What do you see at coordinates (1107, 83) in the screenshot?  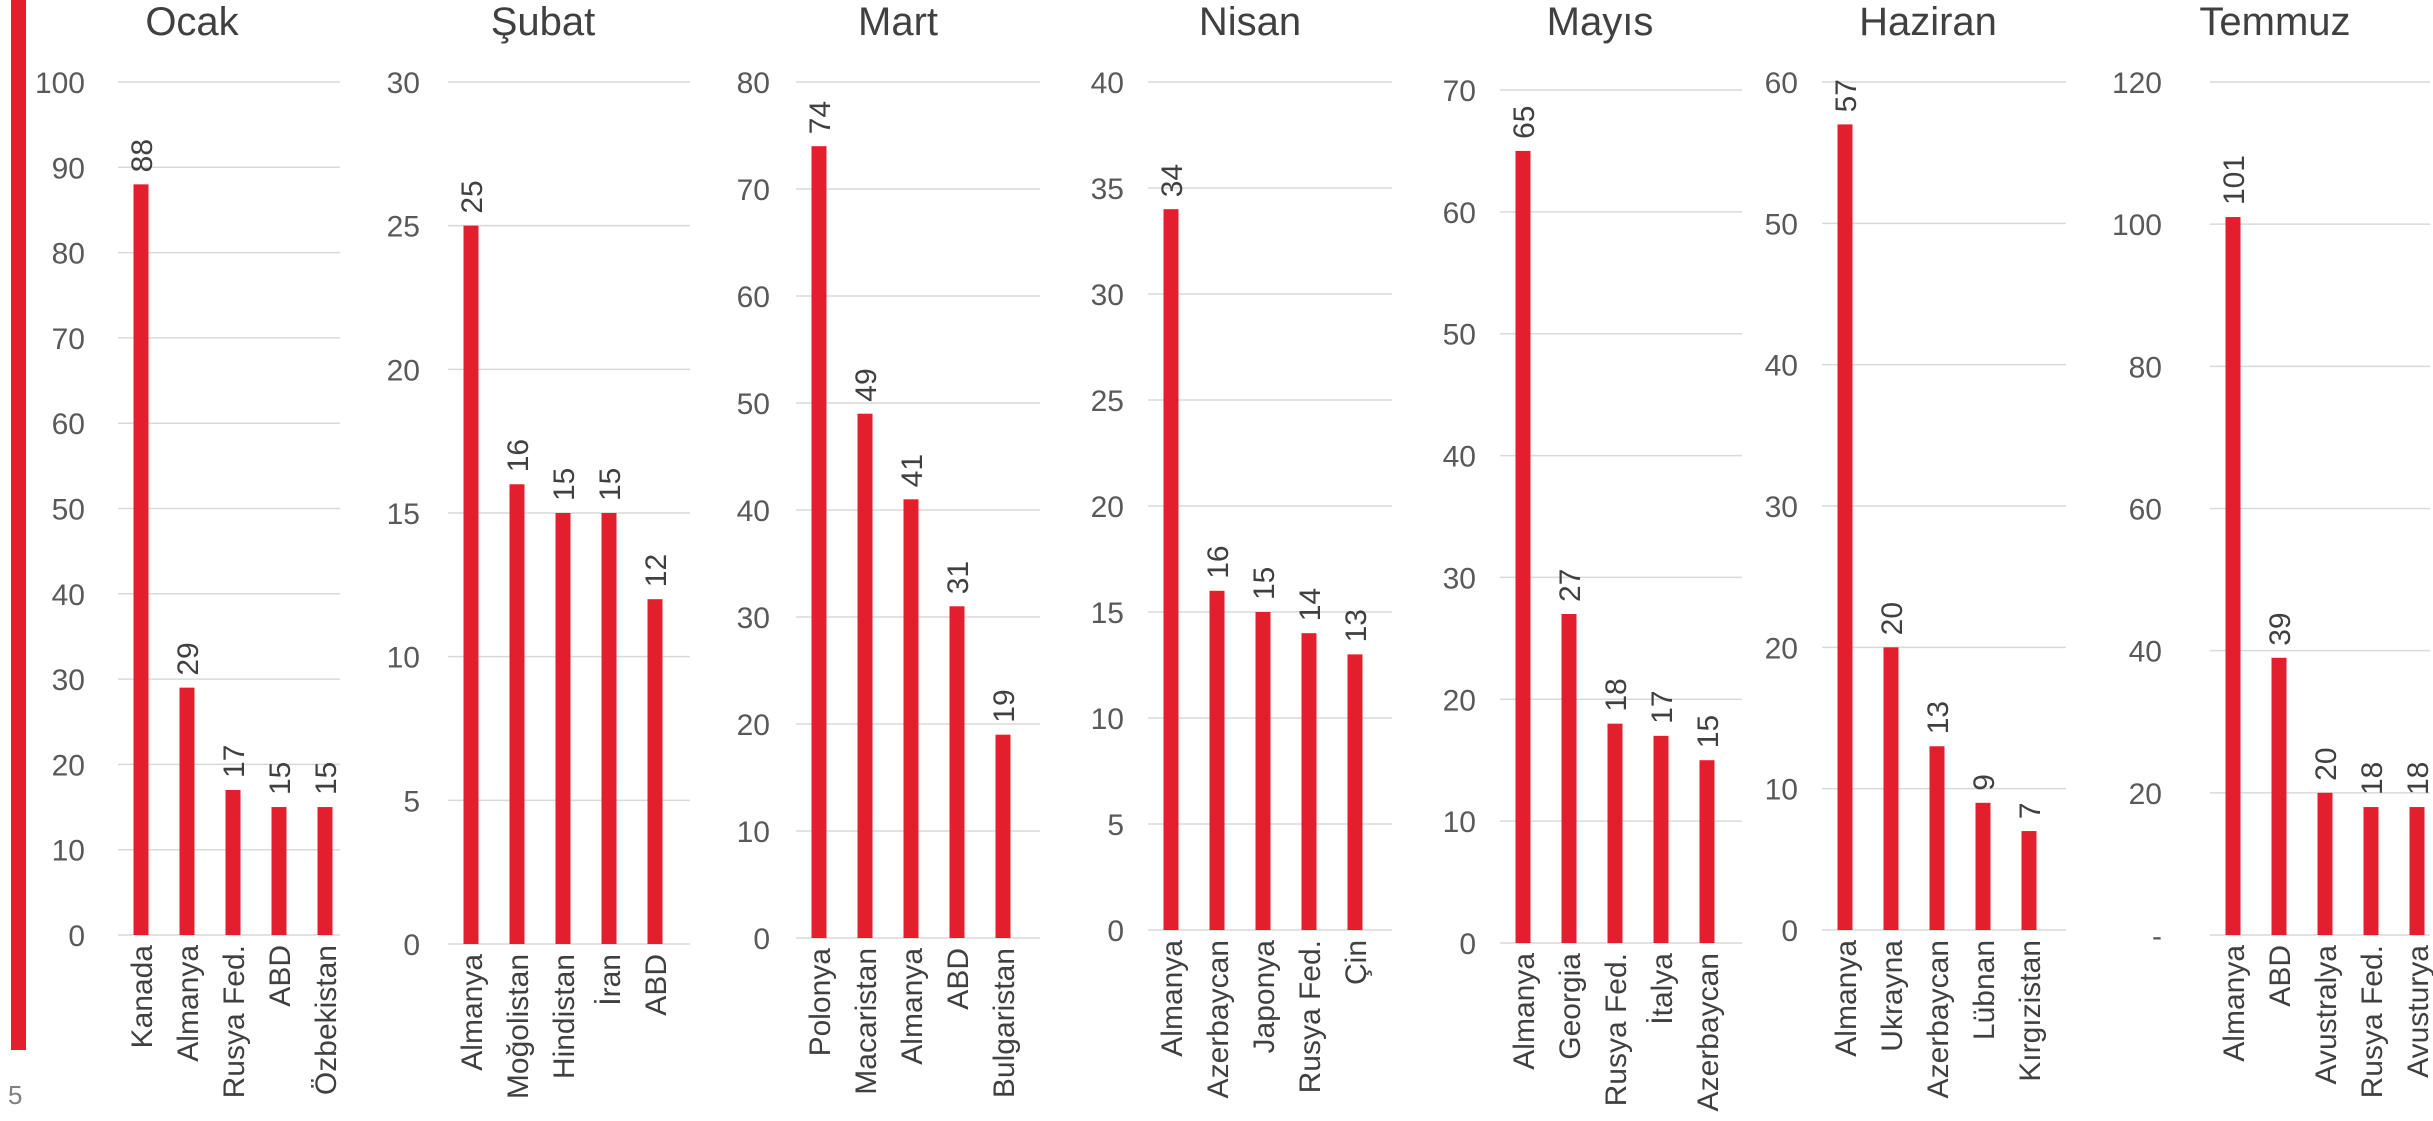 I see `y-tick-label: 40` at bounding box center [1107, 83].